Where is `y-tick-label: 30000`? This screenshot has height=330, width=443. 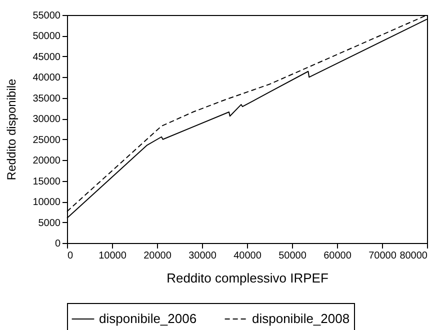
y-tick-label: 30000 is located at coordinates (46, 120).